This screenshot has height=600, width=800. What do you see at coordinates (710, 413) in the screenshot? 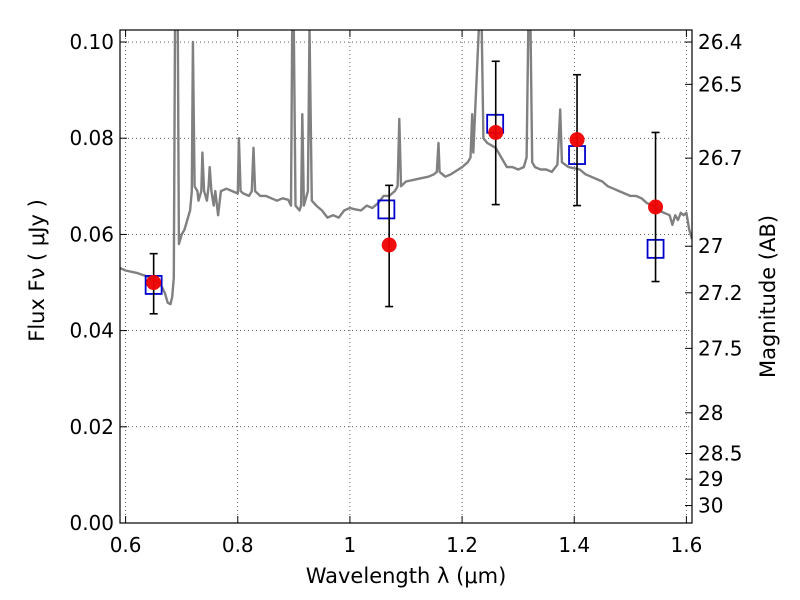
I see `y2-tick-label: 28` at bounding box center [710, 413].